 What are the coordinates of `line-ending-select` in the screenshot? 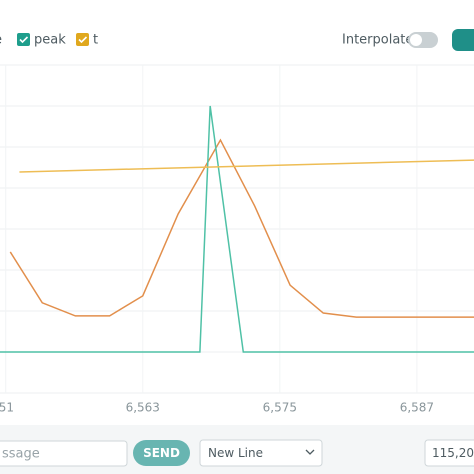 It's located at (261, 453).